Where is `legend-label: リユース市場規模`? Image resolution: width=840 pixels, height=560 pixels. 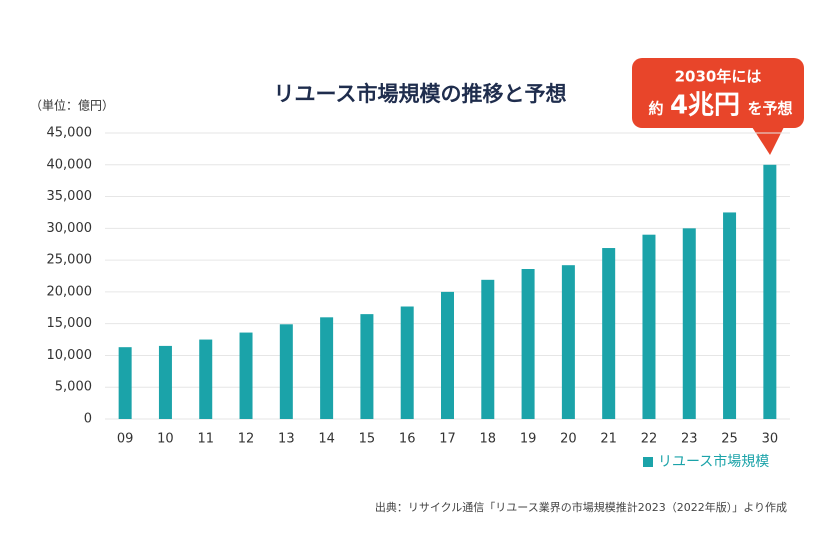 legend-label: リユース市場規模 is located at coordinates (713, 461).